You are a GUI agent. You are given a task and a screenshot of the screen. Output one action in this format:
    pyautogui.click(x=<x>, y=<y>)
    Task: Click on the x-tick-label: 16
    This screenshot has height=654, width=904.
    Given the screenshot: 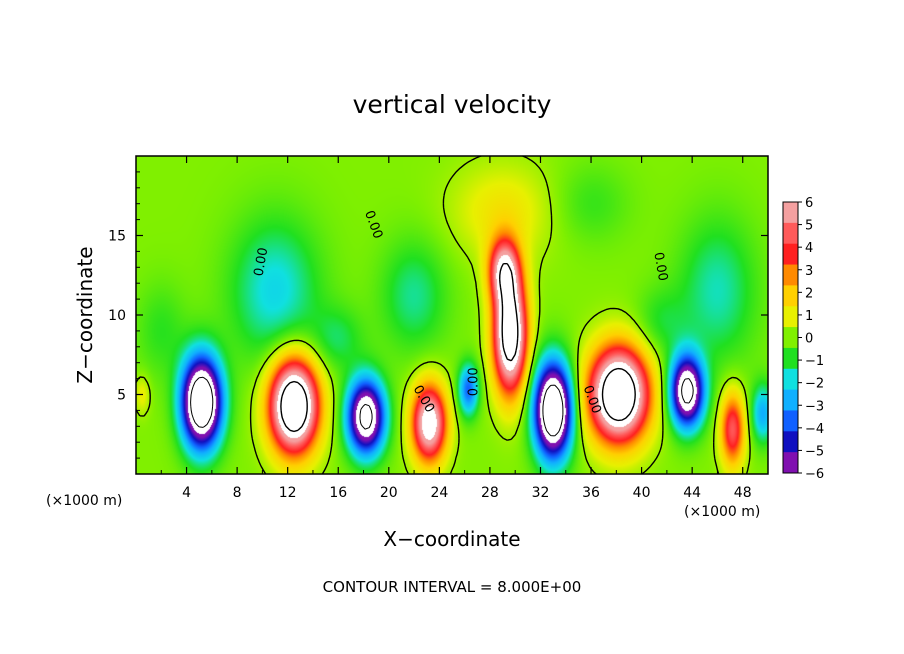 What is the action you would take?
    pyautogui.click(x=338, y=493)
    